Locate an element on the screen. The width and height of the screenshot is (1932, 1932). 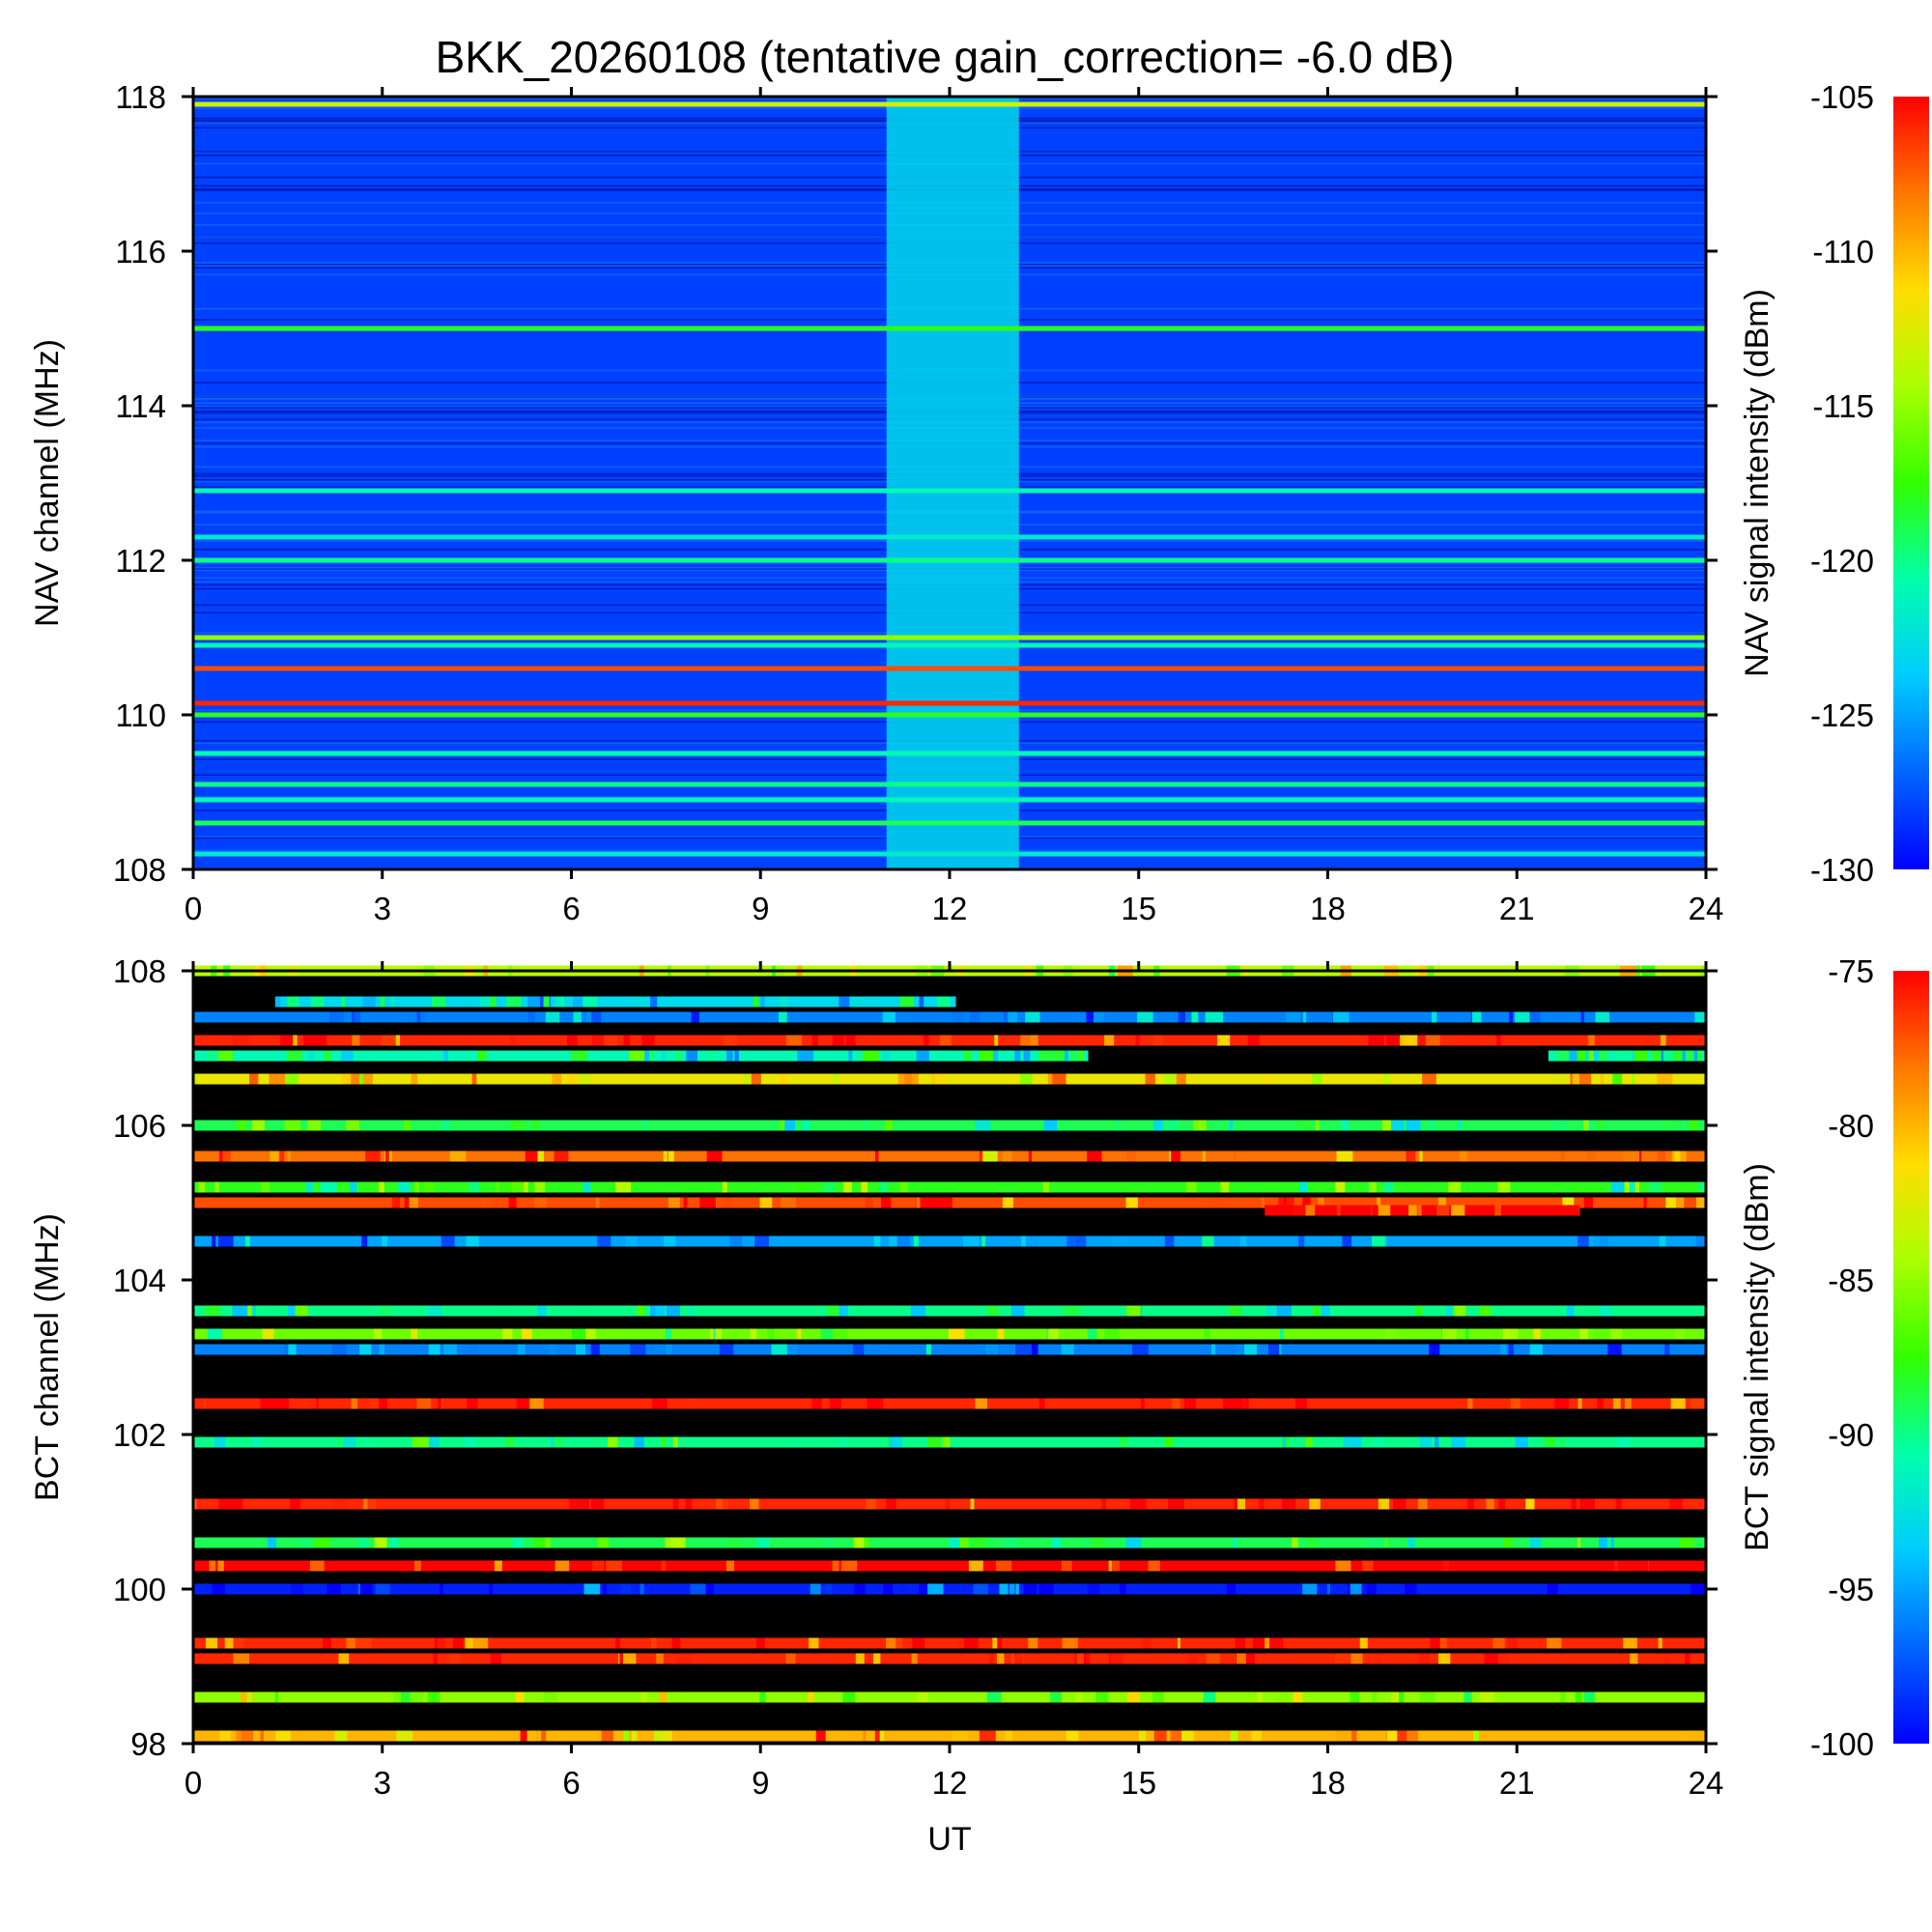
nav-colorbar-tick-label: -125 is located at coordinates (1842, 715).